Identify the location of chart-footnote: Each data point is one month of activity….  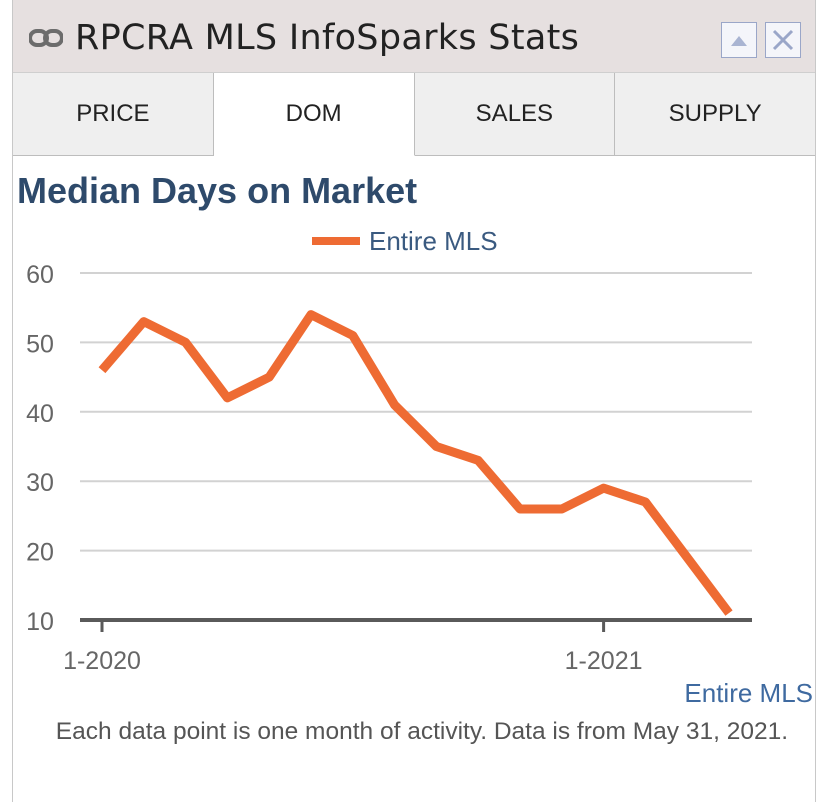
(421, 731).